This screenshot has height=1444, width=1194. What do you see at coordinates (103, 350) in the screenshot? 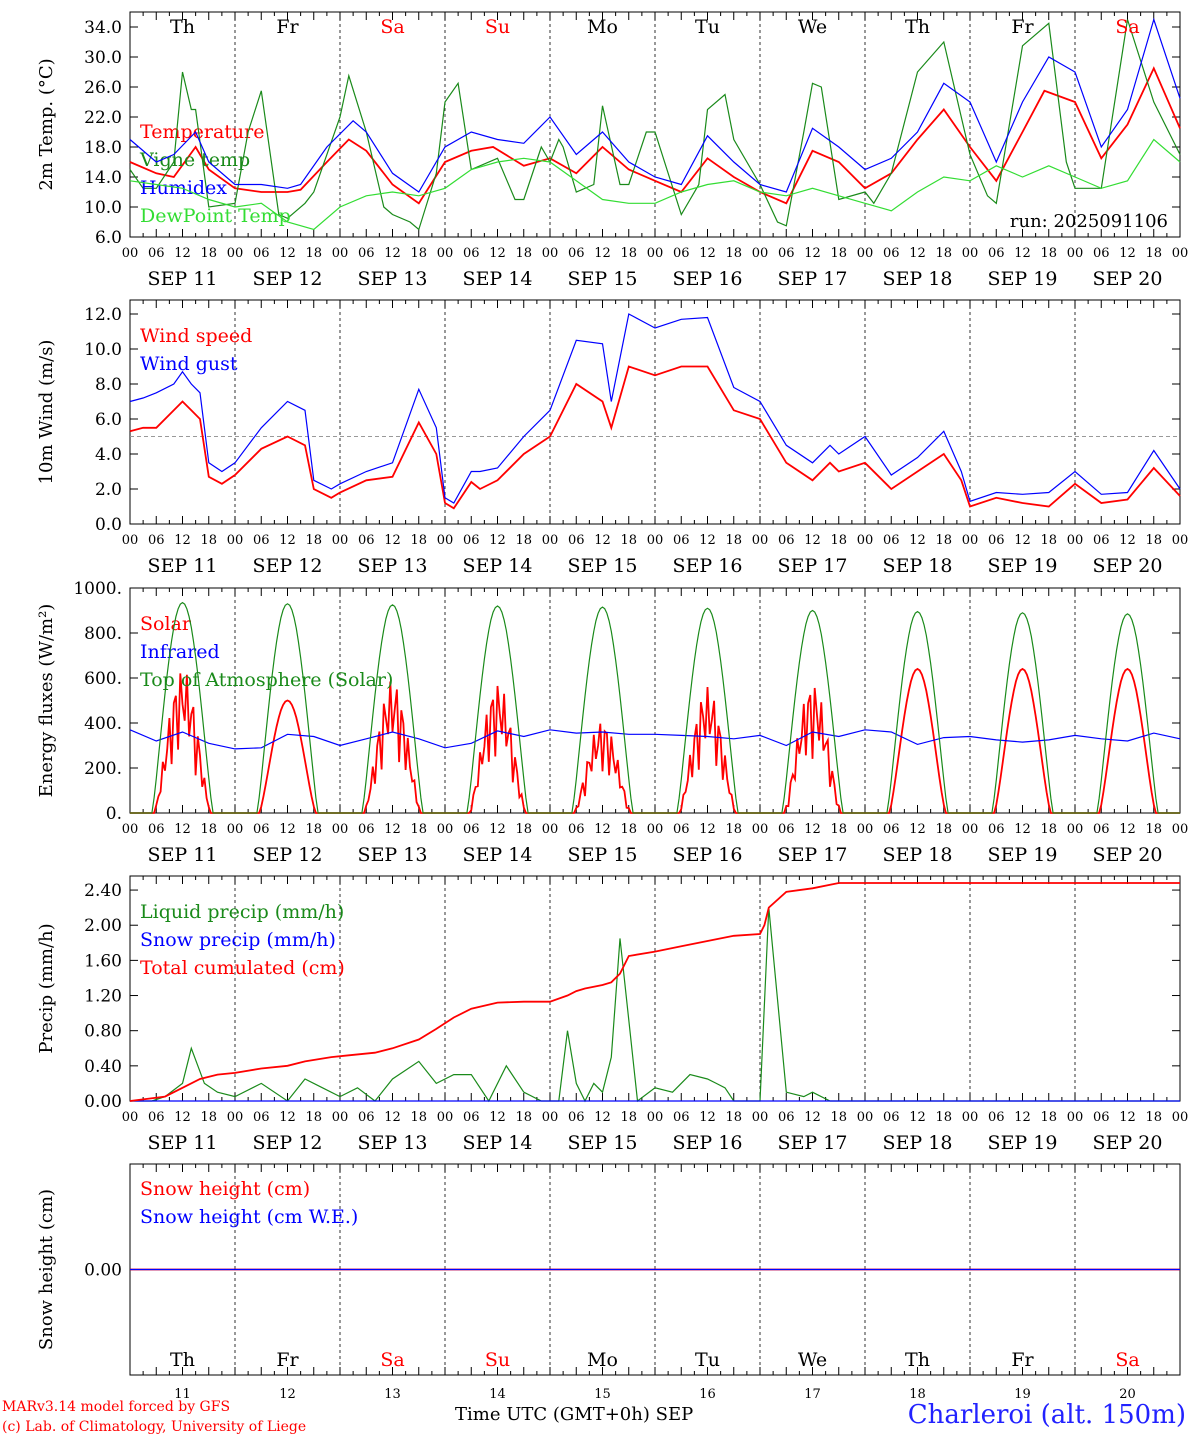
I see `y-tick-label: 10.0` at bounding box center [103, 350].